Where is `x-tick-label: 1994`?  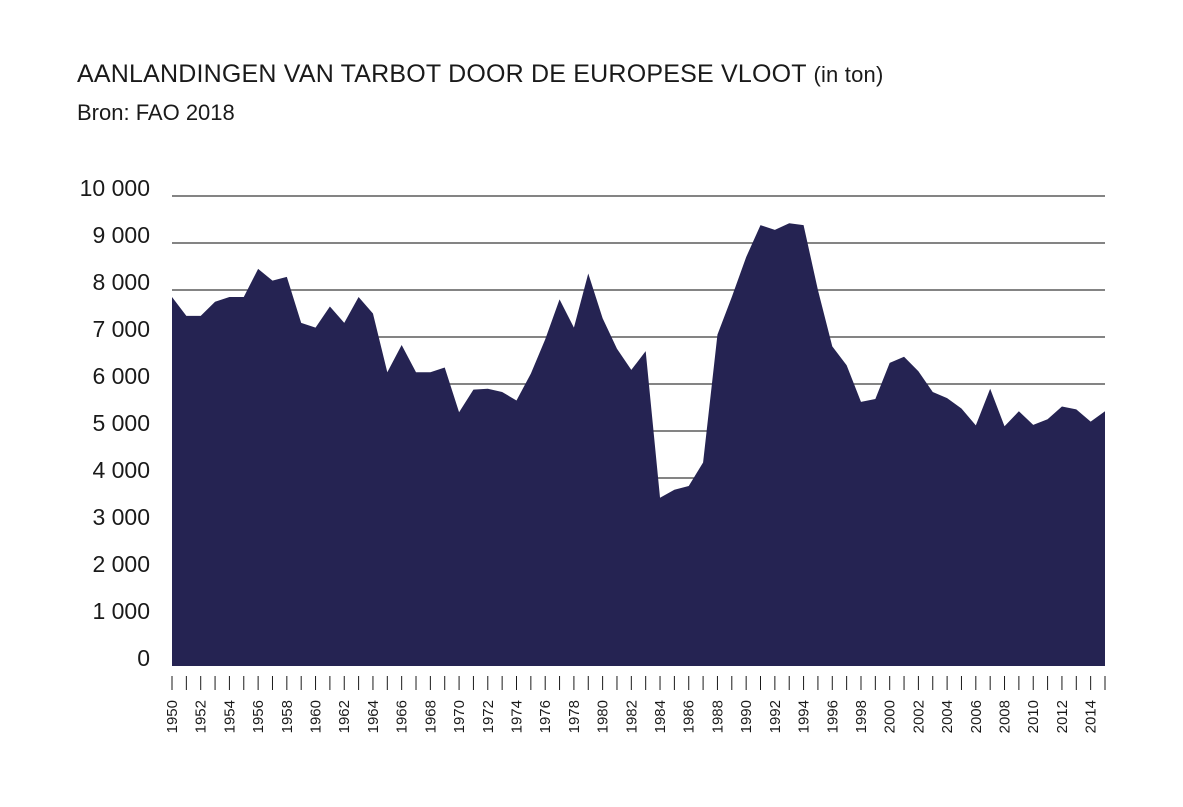 x-tick-label: 1994 is located at coordinates (804, 716).